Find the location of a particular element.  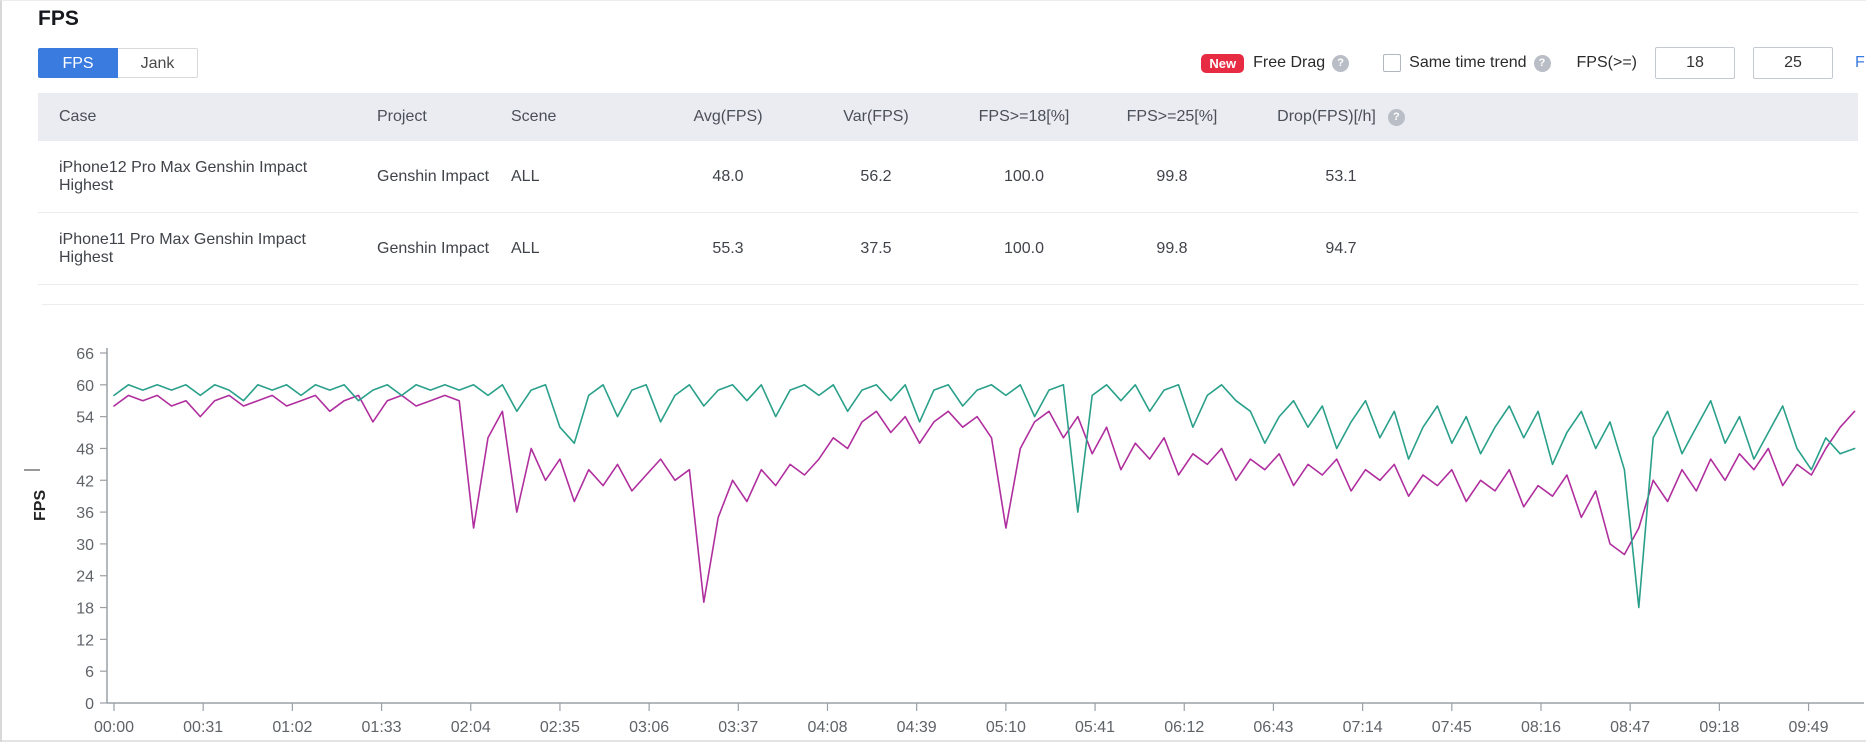

x-tick-label: 09:49 is located at coordinates (1809, 727).